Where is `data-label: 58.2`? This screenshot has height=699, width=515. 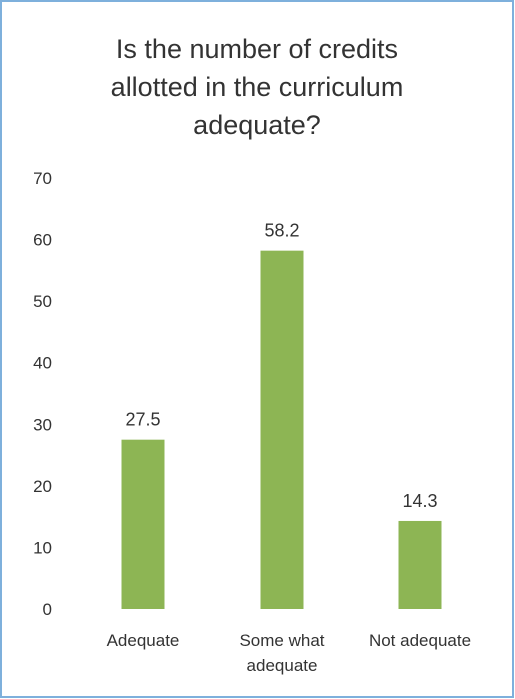 data-label: 58.2 is located at coordinates (281, 231).